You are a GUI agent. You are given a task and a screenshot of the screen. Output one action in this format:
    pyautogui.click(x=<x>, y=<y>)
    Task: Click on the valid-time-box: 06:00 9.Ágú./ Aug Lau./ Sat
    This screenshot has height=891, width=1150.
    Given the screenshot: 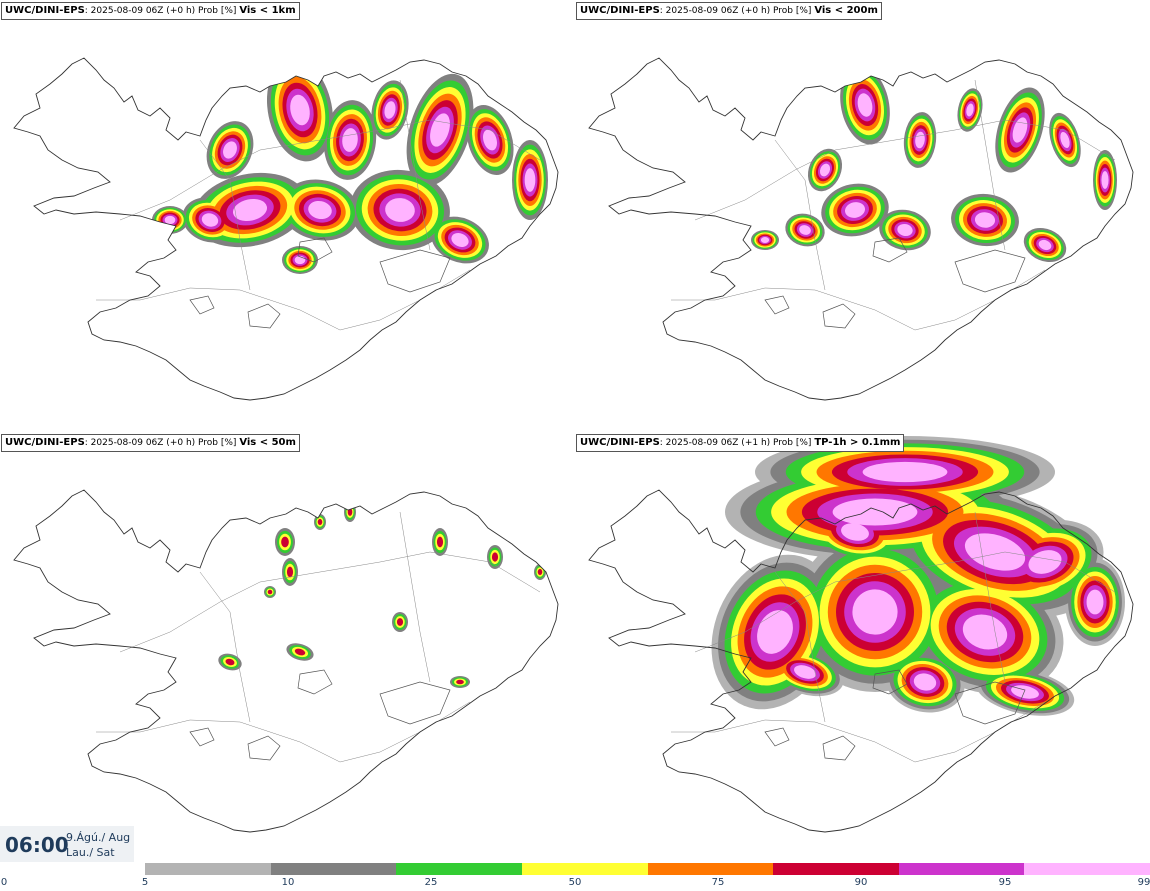 What is the action you would take?
    pyautogui.click(x=67, y=844)
    